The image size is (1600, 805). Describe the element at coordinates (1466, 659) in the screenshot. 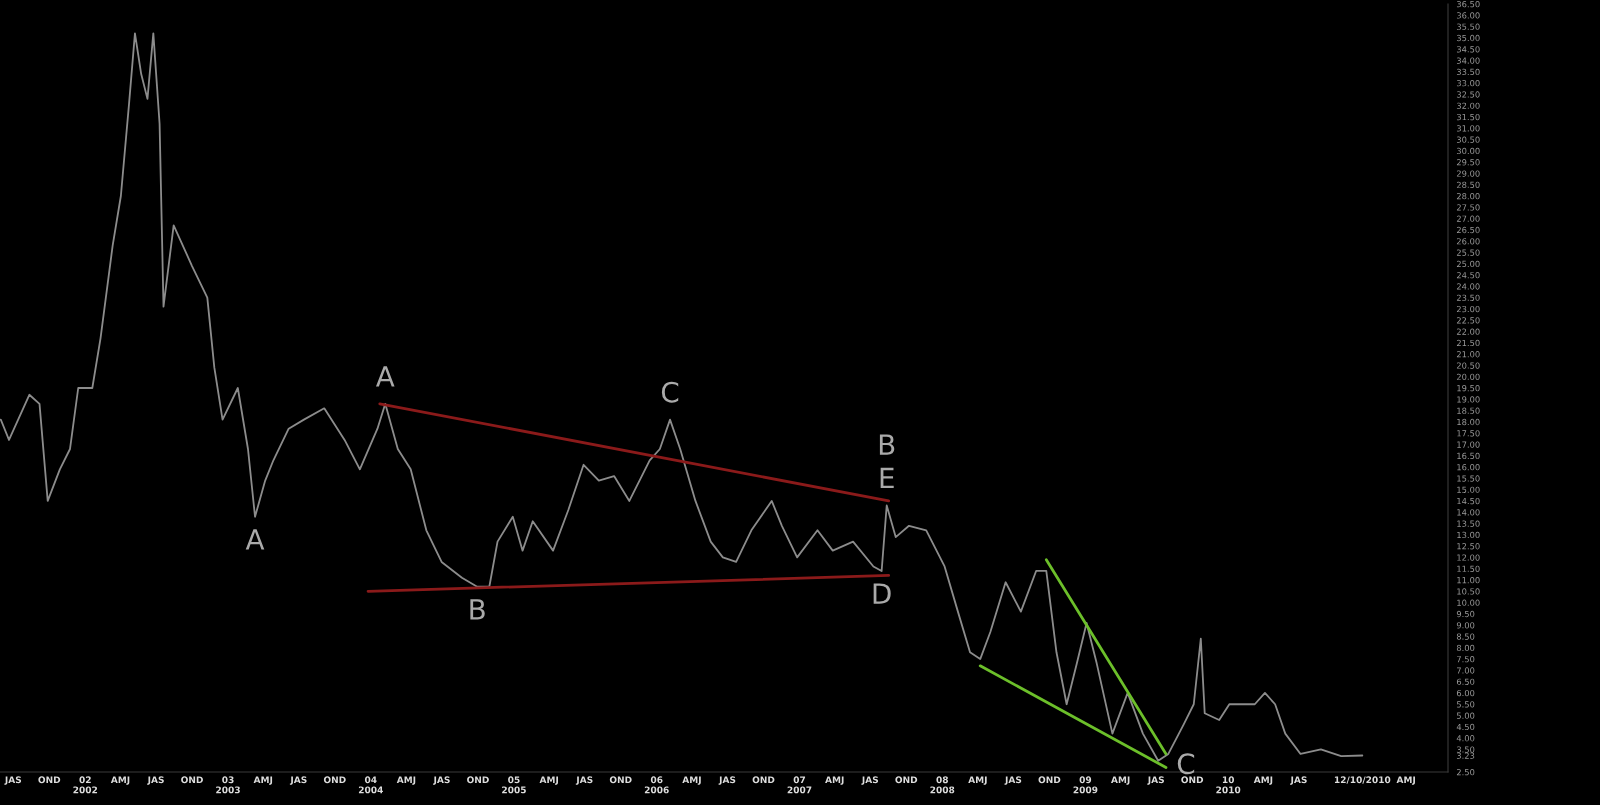

I see `y-tick-label: 7.50` at that location.